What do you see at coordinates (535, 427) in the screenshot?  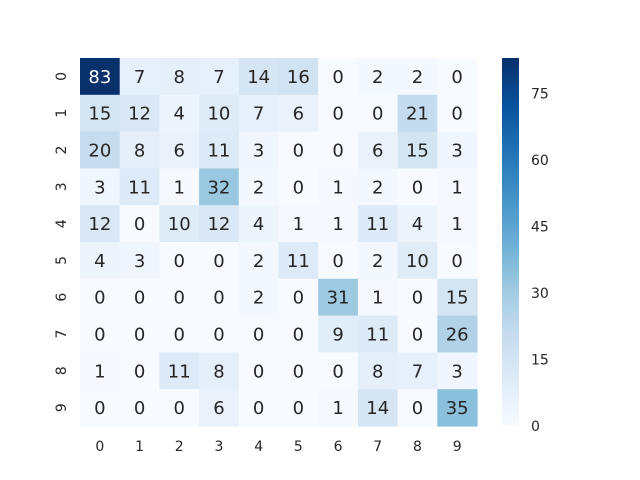 I see `colorbar-tick-label-0: 0` at bounding box center [535, 427].